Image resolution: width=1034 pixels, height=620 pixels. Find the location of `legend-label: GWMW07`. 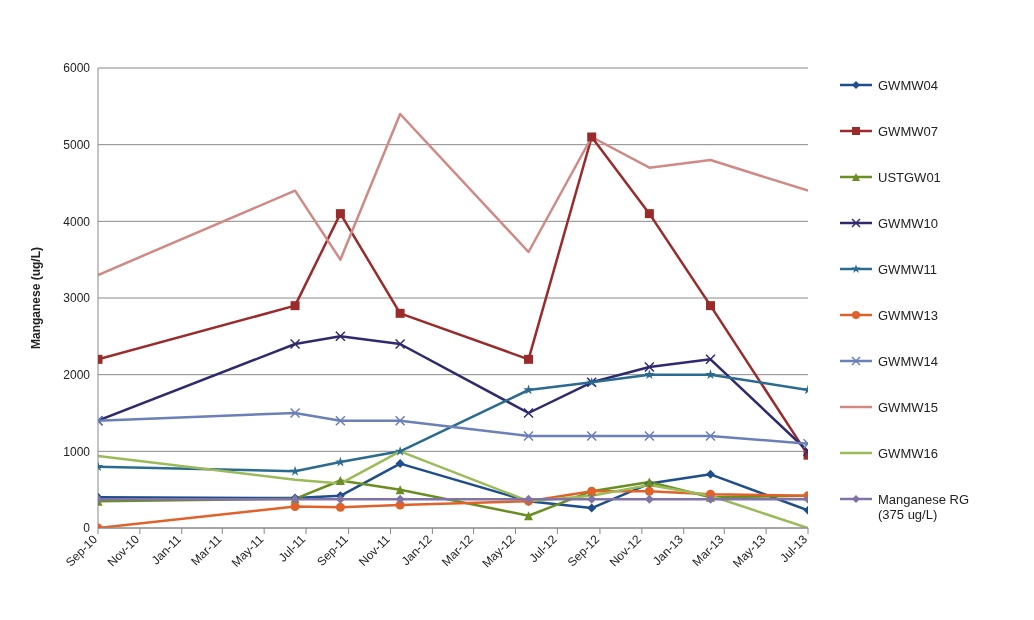

legend-label: GWMW07 is located at coordinates (908, 131).